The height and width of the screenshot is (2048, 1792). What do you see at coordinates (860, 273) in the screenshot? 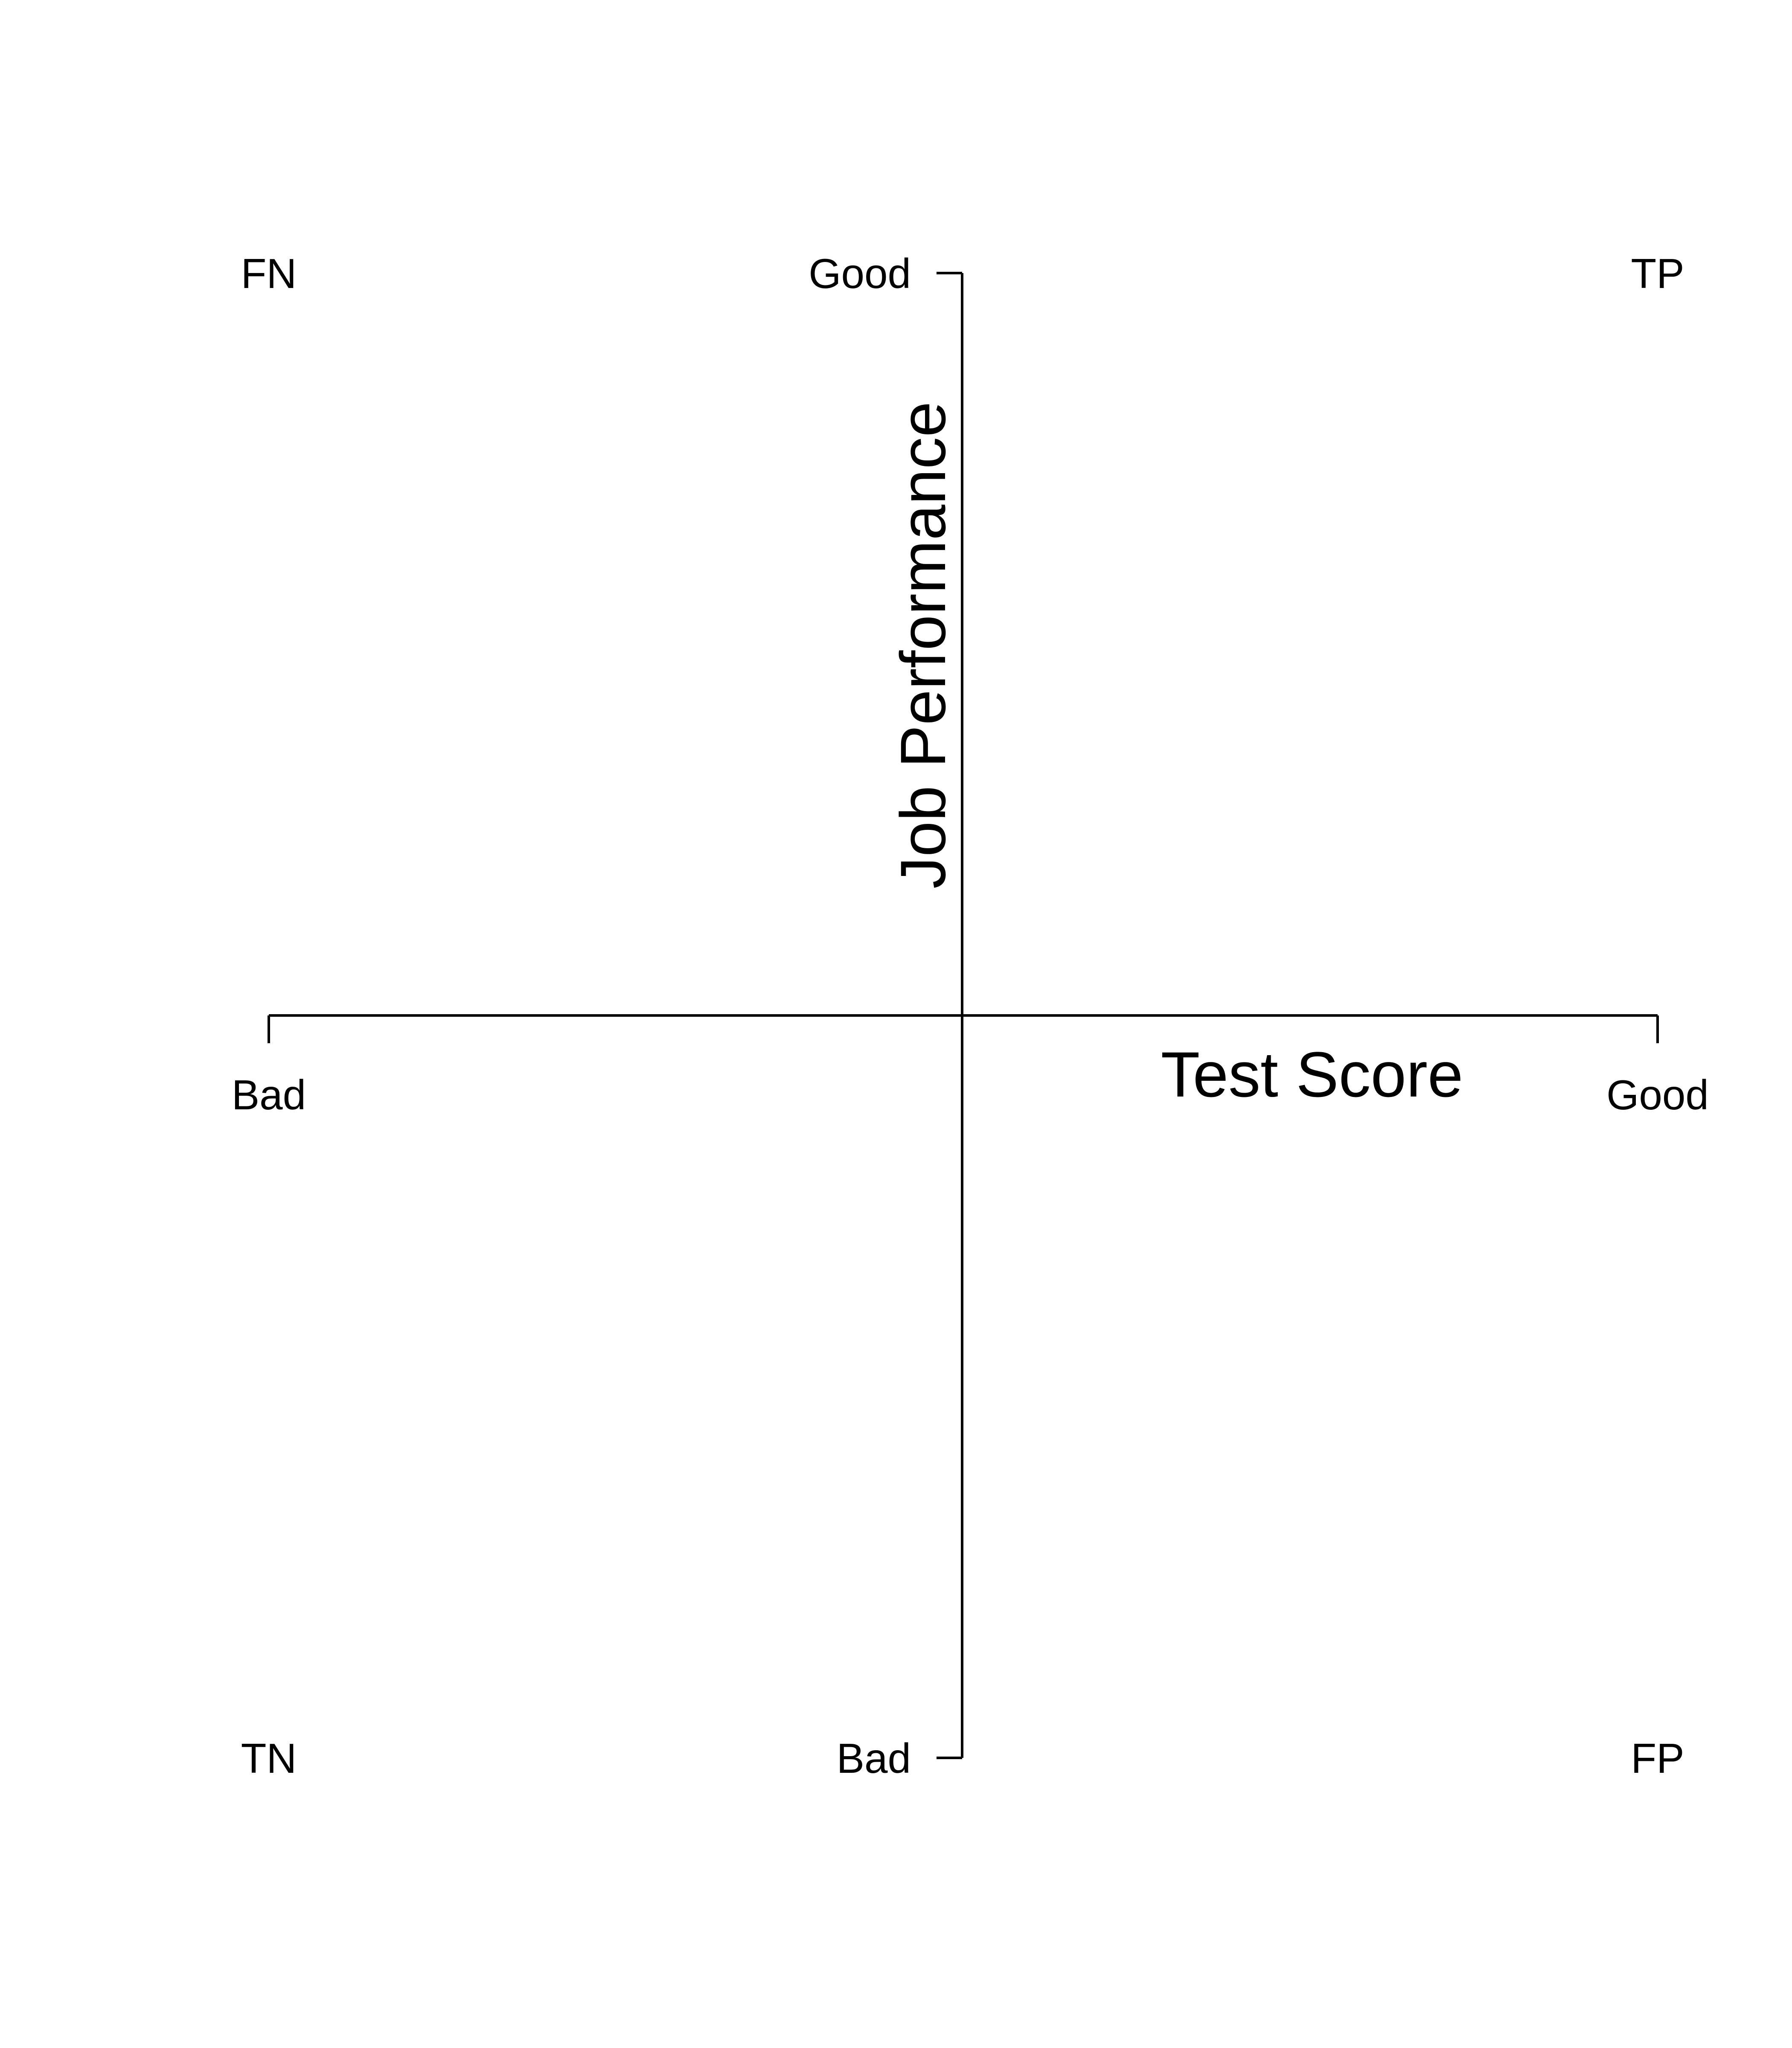
I see `y-axis-good-label: Good` at bounding box center [860, 273].